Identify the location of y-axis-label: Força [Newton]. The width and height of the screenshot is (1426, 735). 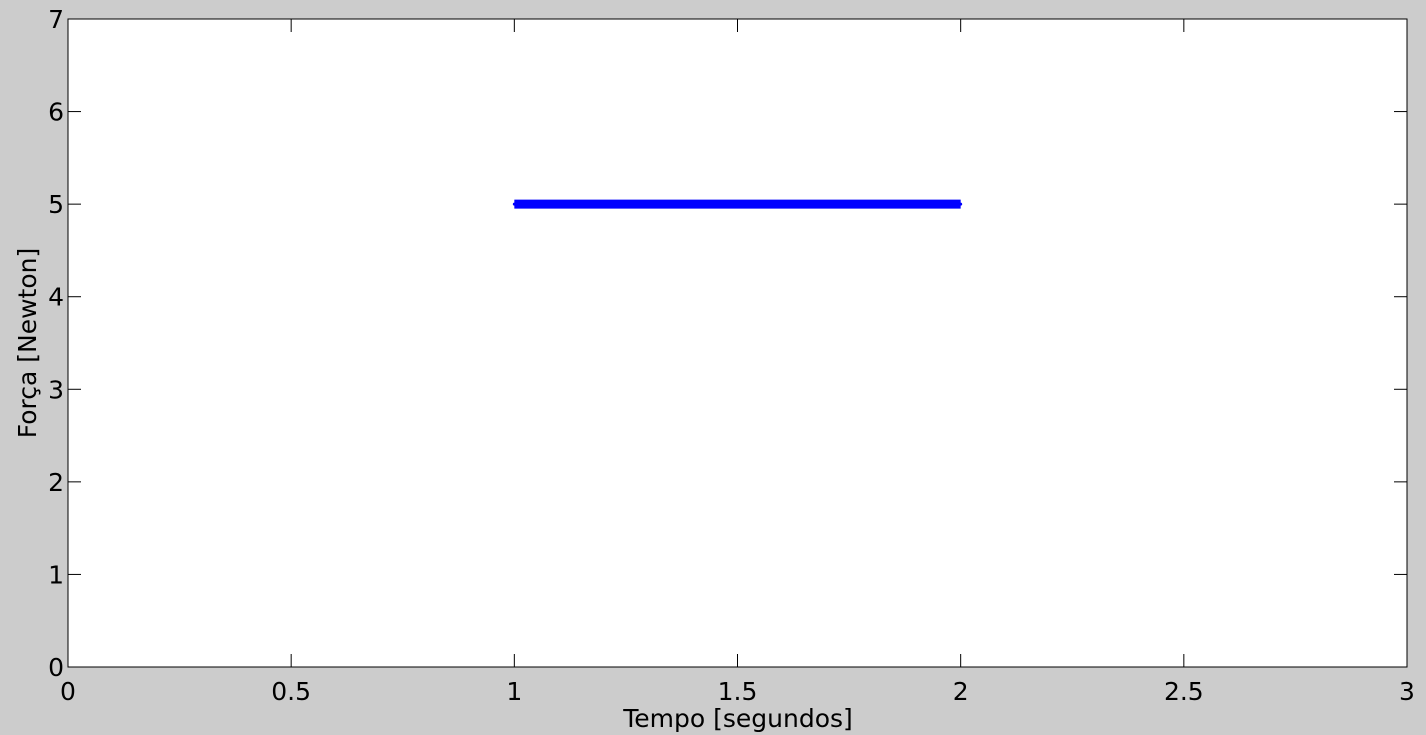
(27, 343).